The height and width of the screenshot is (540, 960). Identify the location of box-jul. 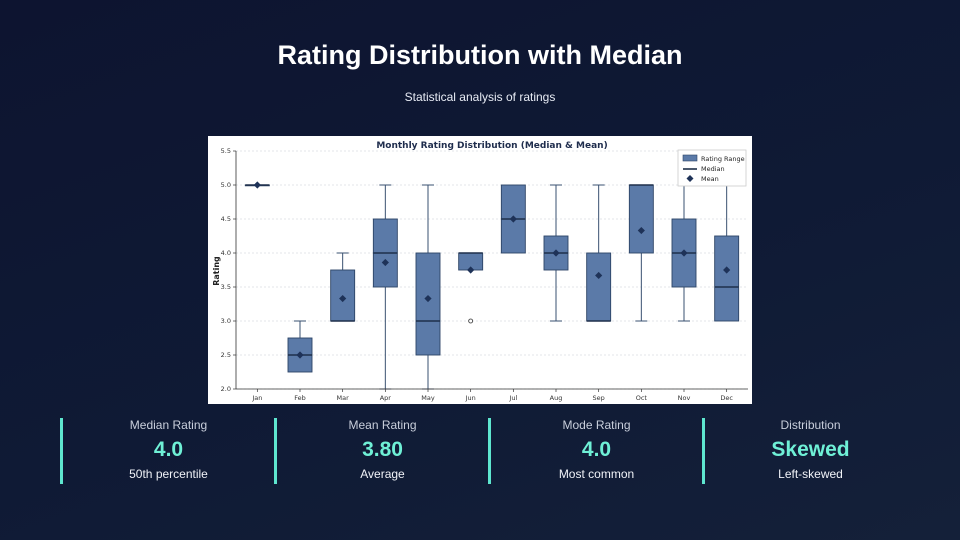
(513, 219).